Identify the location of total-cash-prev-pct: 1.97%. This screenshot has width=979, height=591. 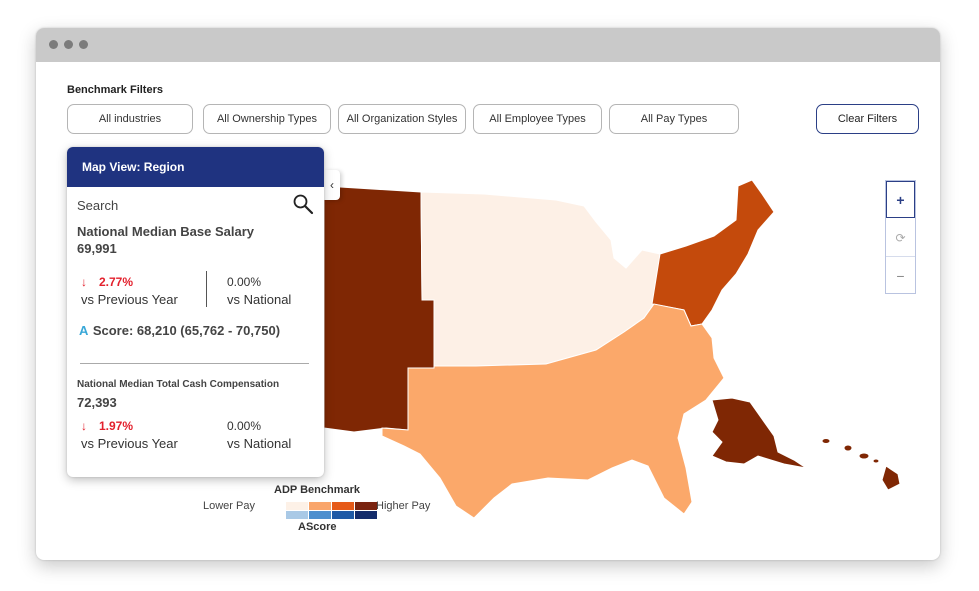
(116, 426).